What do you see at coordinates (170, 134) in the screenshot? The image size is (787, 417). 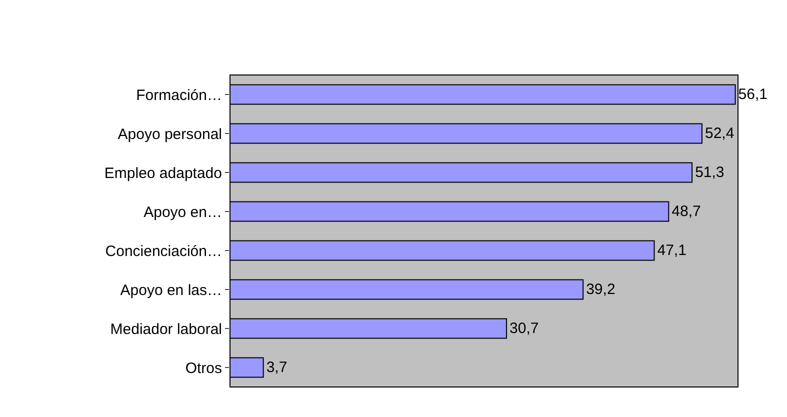 I see `y-tick-label: Apoyo personal` at bounding box center [170, 134].